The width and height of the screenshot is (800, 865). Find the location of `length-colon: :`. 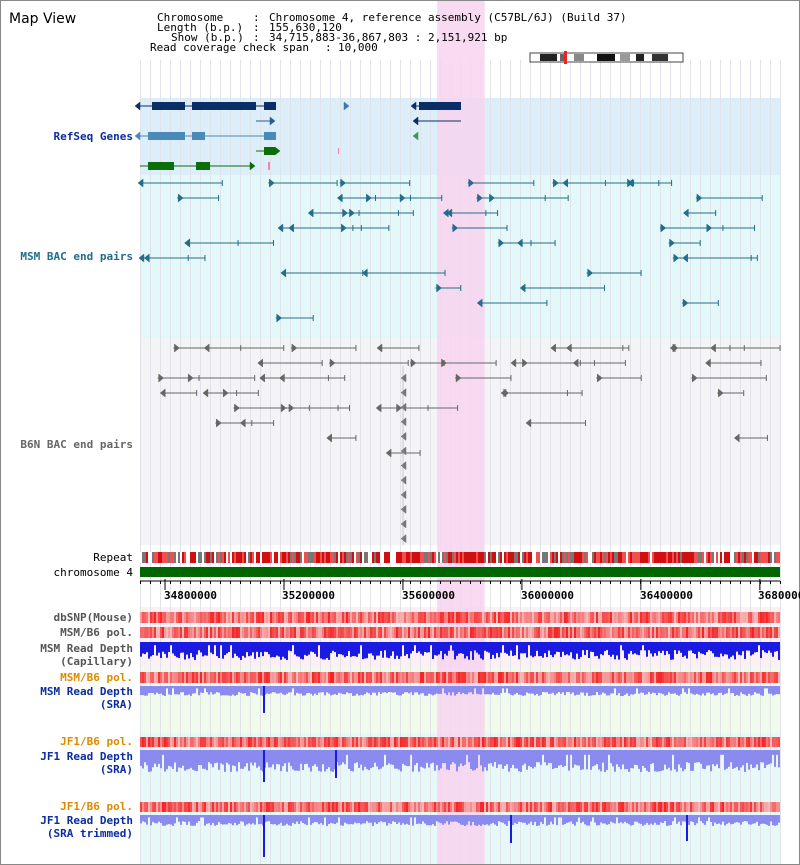

length-colon: : is located at coordinates (256, 27).